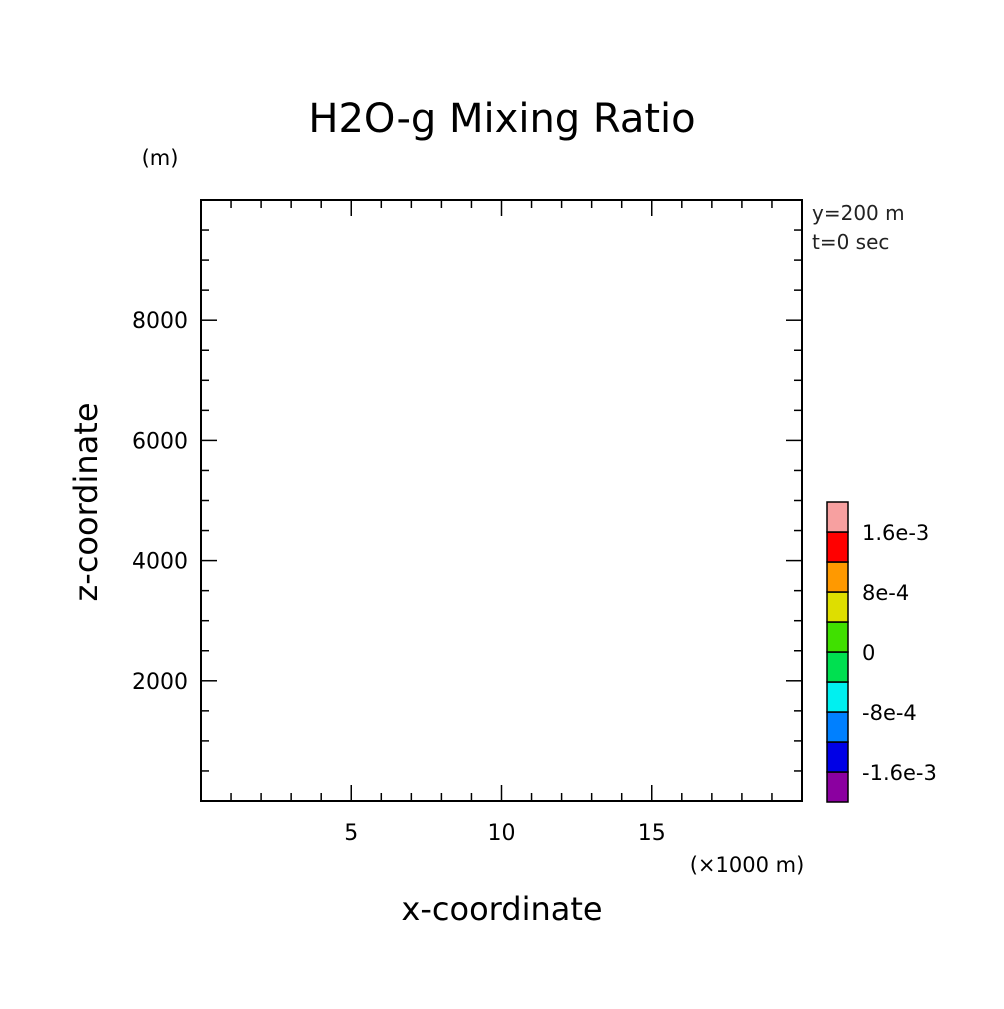 The height and width of the screenshot is (1009, 1004). Describe the element at coordinates (86, 501) in the screenshot. I see `y-axis-label: z-coordinate` at that location.